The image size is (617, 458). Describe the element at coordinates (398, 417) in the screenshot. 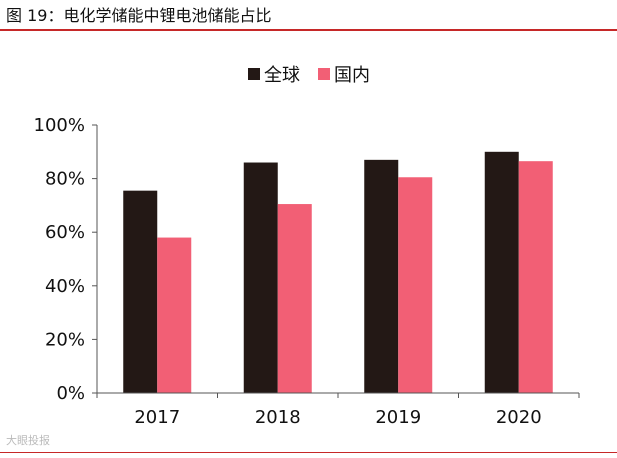

I see `x-tick-label: 2019` at that location.